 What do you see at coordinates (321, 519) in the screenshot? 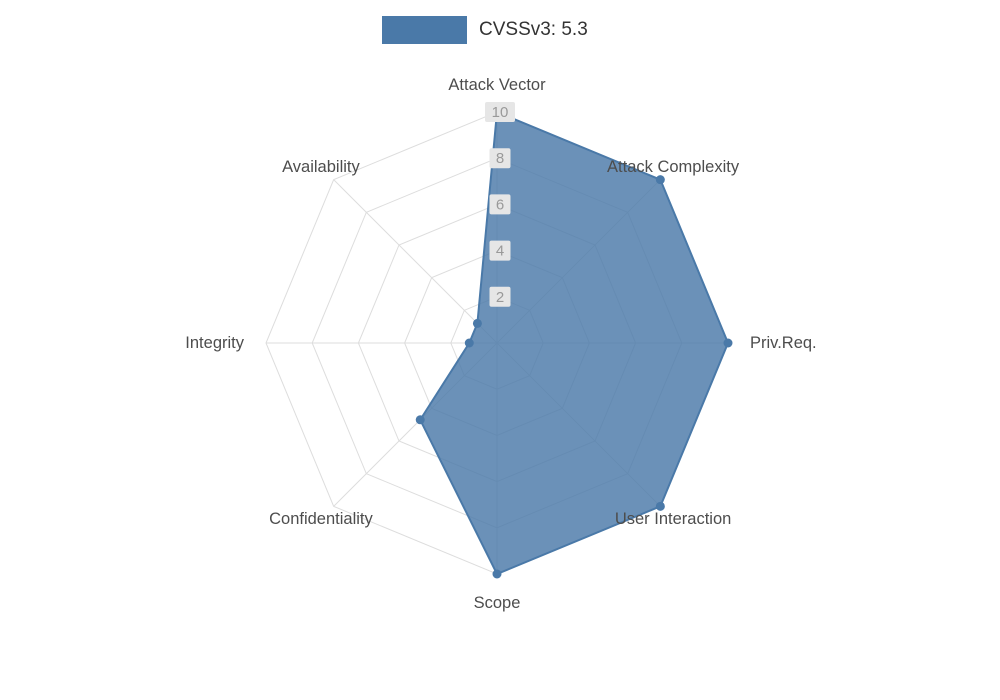
I see `radar-axis-label-confidentiality: Confidentiality` at bounding box center [321, 519].